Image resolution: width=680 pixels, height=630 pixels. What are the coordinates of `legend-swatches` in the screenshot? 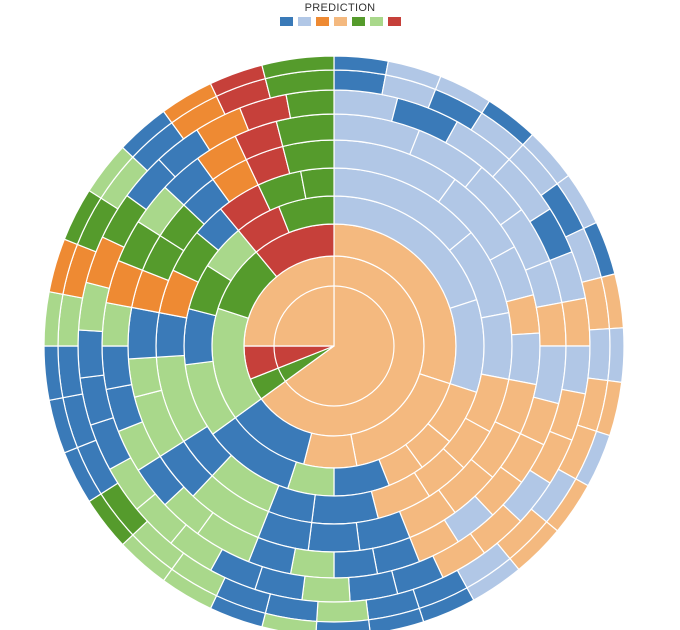 It's located at (340, 21).